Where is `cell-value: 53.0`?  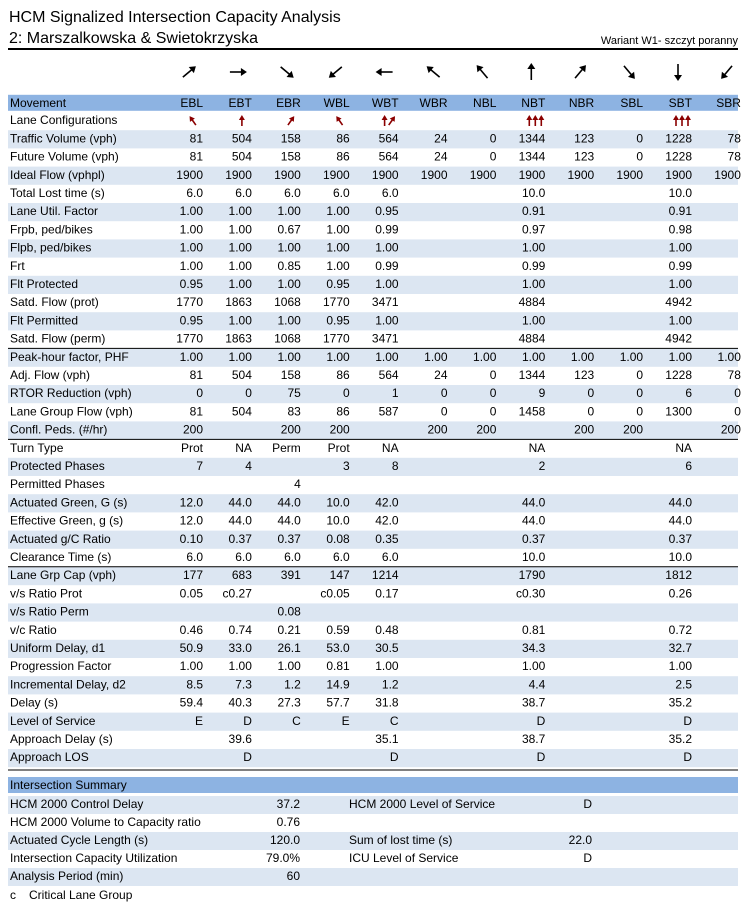
cell-value: 53.0 is located at coordinates (338, 648).